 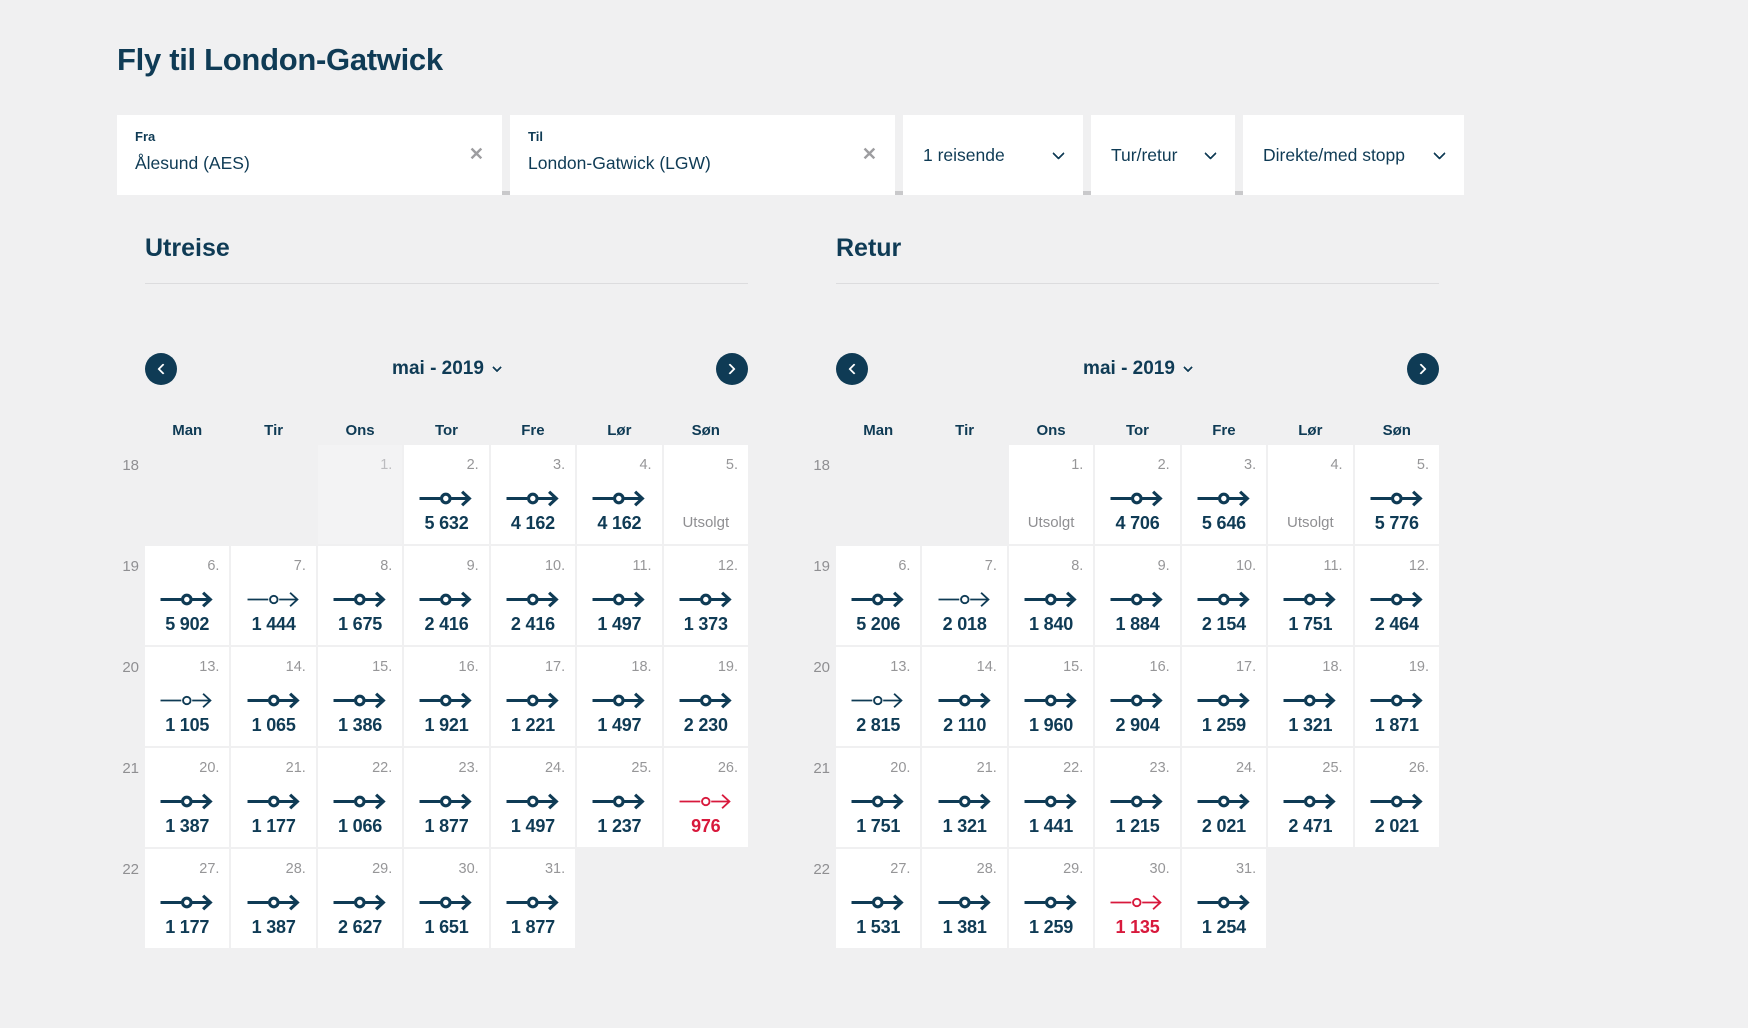 What do you see at coordinates (1396, 595) in the screenshot?
I see `day-price-cell: 12. 2 464` at bounding box center [1396, 595].